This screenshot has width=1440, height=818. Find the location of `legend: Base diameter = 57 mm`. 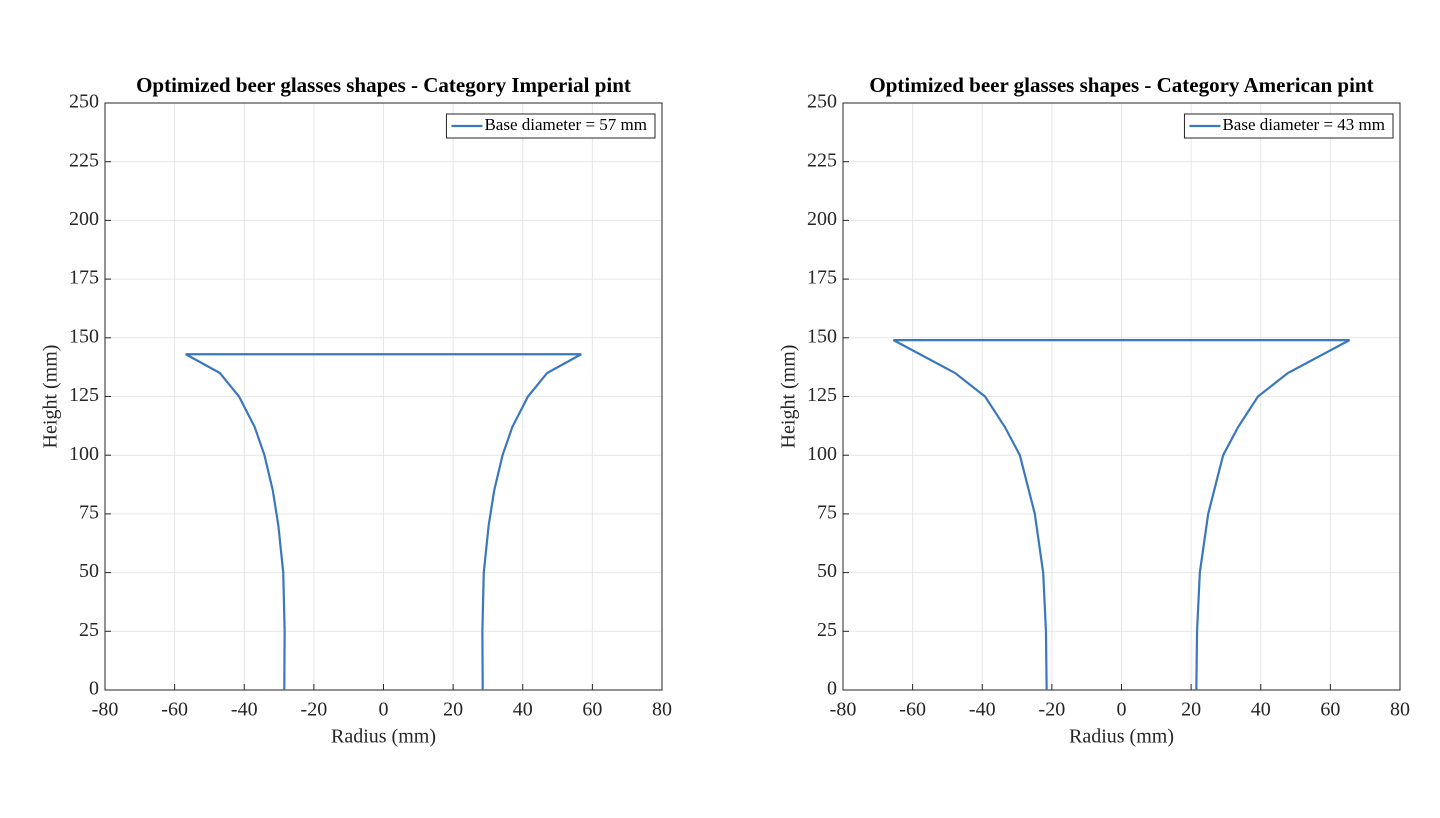

legend: Base diameter = 57 mm is located at coordinates (550, 126).